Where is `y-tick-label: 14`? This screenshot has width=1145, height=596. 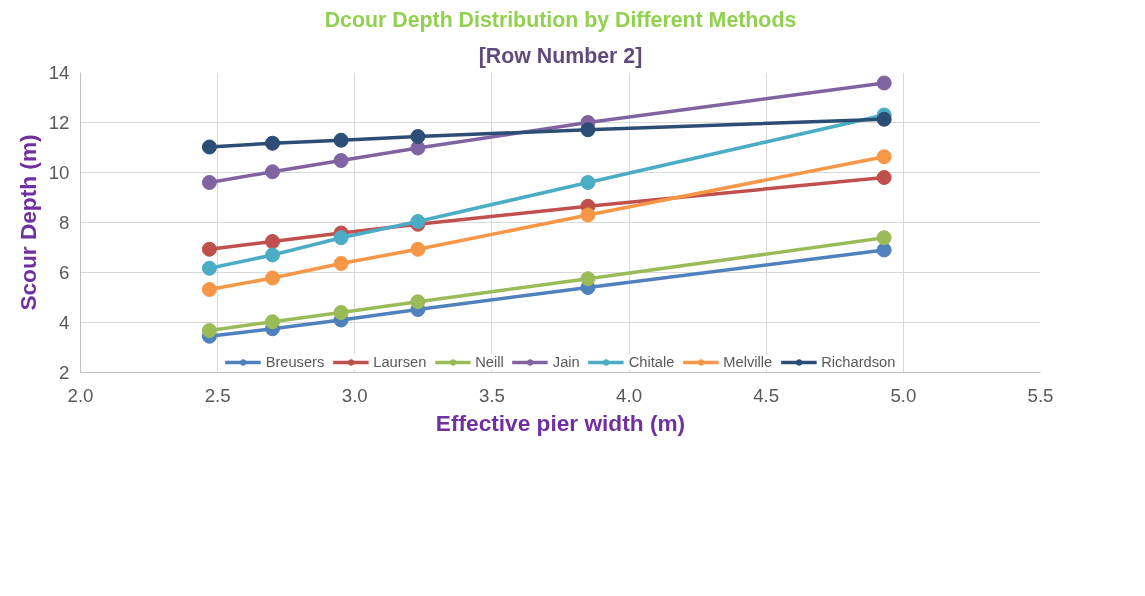
y-tick-label: 14 is located at coordinates (59, 72).